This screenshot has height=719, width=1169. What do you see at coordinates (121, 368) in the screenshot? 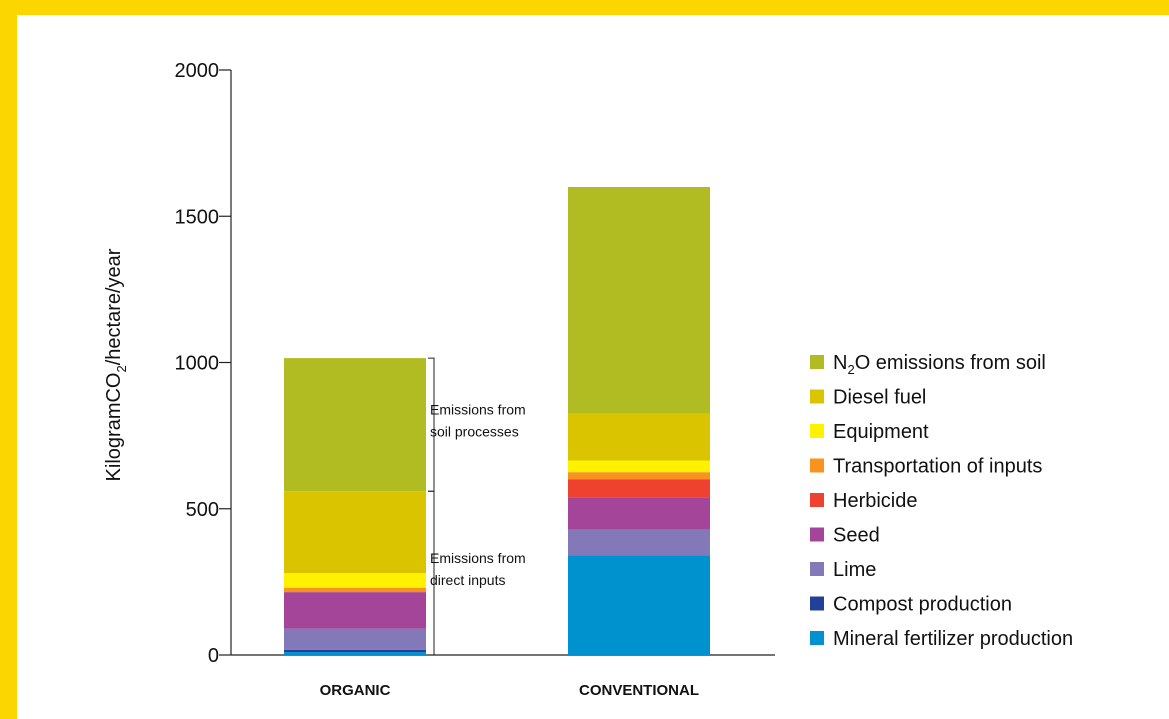
I see `y-axis-label-subscript: 2` at bounding box center [121, 368].